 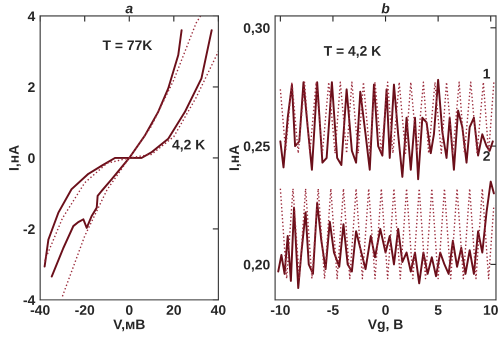 I want to click on y-tick-label: -2, so click(x=29, y=229).